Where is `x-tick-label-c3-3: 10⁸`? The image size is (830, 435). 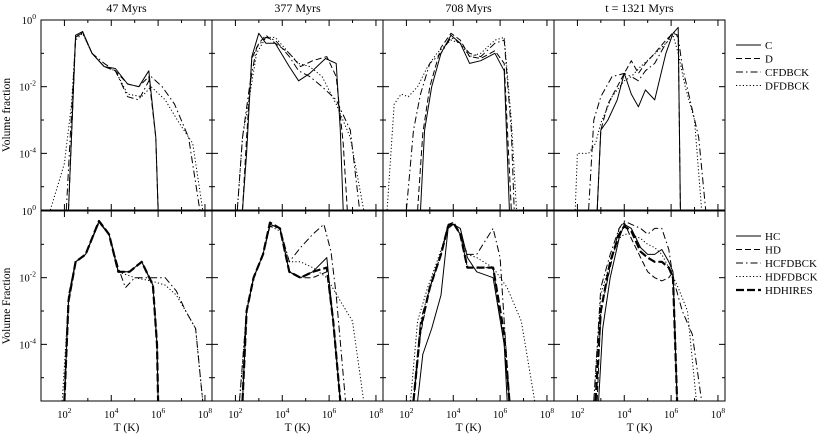
x-tick-label-c3-3: 10⁸ is located at coordinates (718, 413).